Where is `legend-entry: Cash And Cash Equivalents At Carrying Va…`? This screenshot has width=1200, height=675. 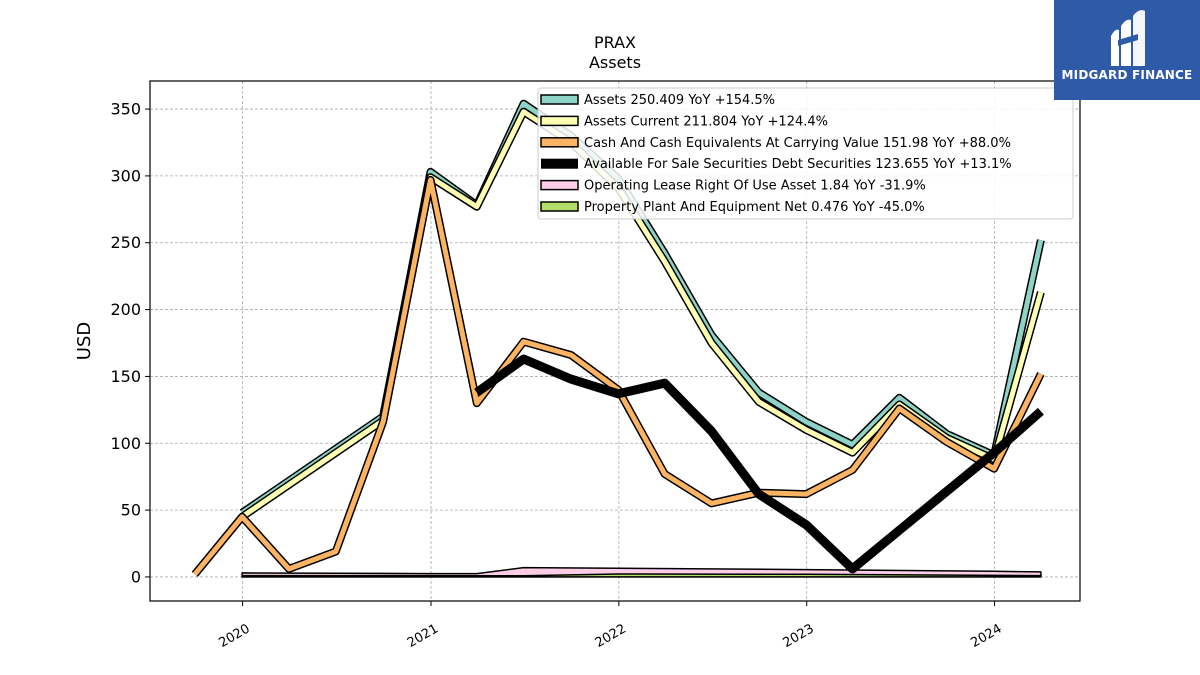
legend-entry: Cash And Cash Equivalents At Carrying Va… is located at coordinates (797, 143).